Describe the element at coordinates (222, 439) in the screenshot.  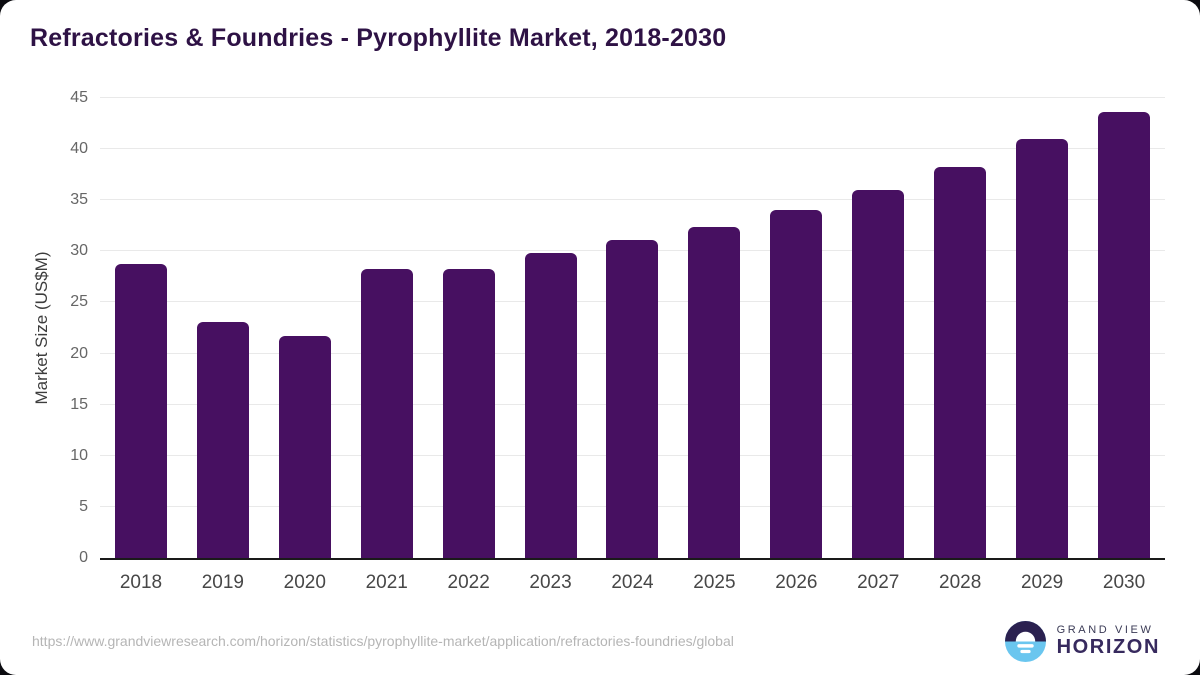
I see `bar-2019` at that location.